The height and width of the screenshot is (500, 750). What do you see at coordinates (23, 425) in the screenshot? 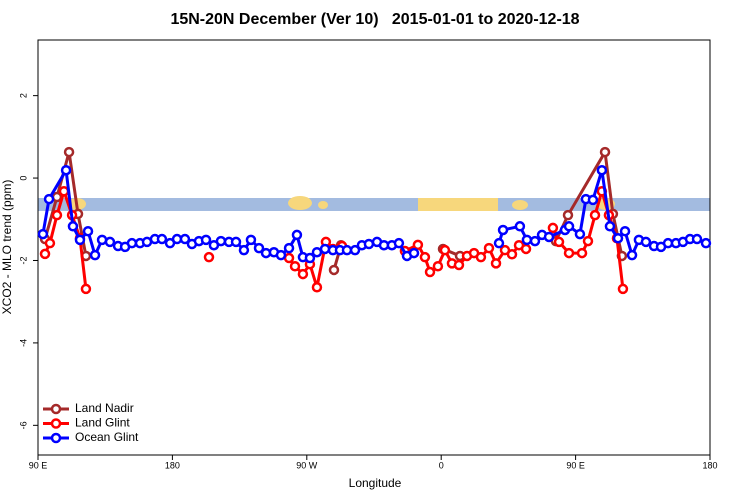
I see `y-tick-label: -6` at bounding box center [23, 425].